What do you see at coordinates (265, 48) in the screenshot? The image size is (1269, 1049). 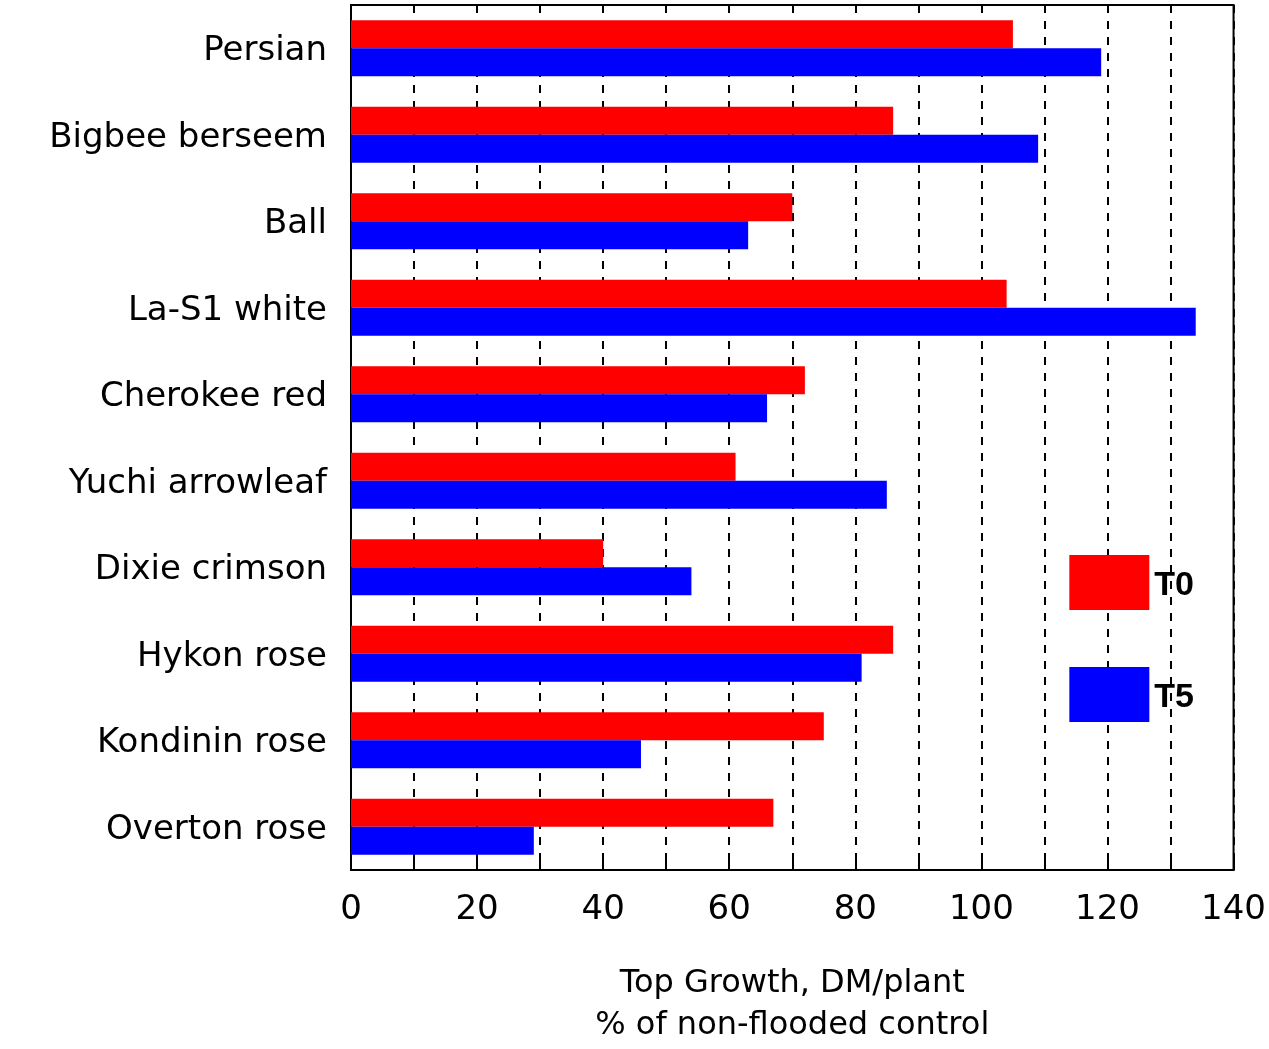 I see `y-tick-label: Persian` at bounding box center [265, 48].